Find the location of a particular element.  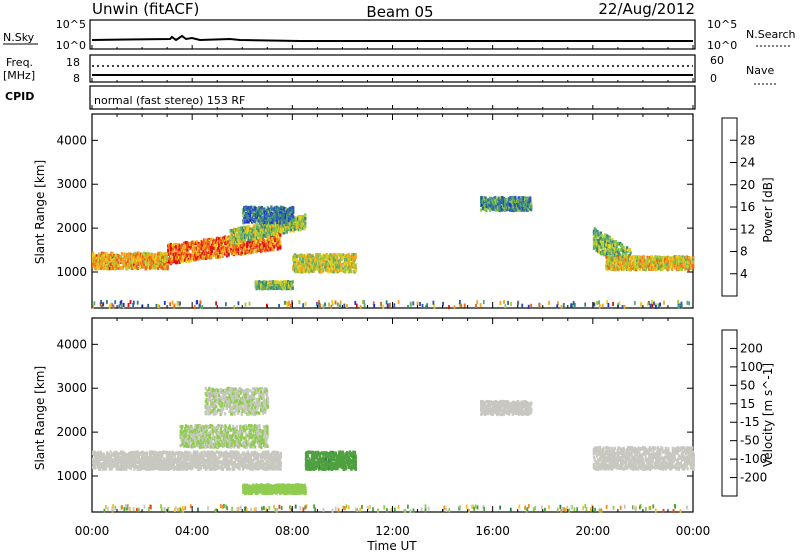

freq-tick-bottom: 8 is located at coordinates (76, 78).